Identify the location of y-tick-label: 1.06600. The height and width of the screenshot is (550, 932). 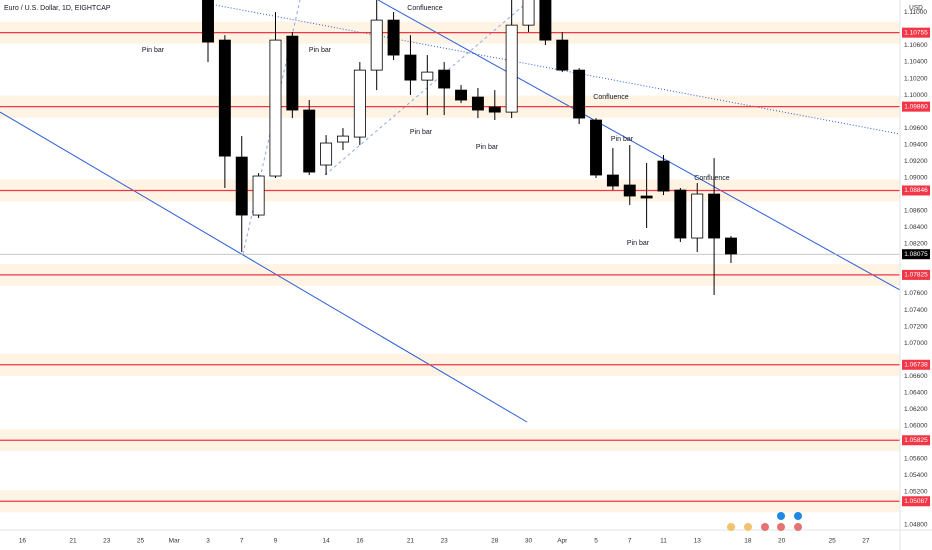
(916, 376).